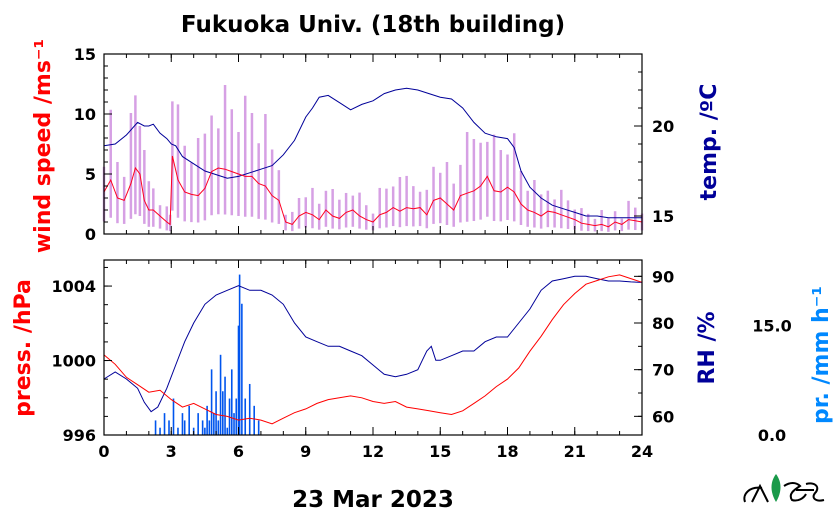 The width and height of the screenshot is (834, 520). I want to click on rh-tick-label: 80, so click(663, 323).